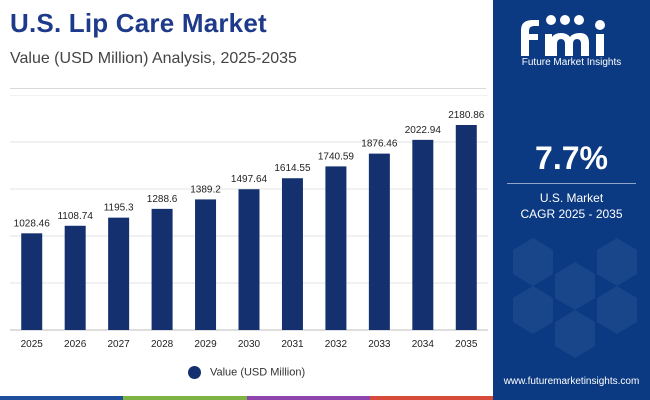 This screenshot has width=650, height=400. What do you see at coordinates (379, 144) in the screenshot?
I see `data-label-2033: 1876.46` at bounding box center [379, 144].